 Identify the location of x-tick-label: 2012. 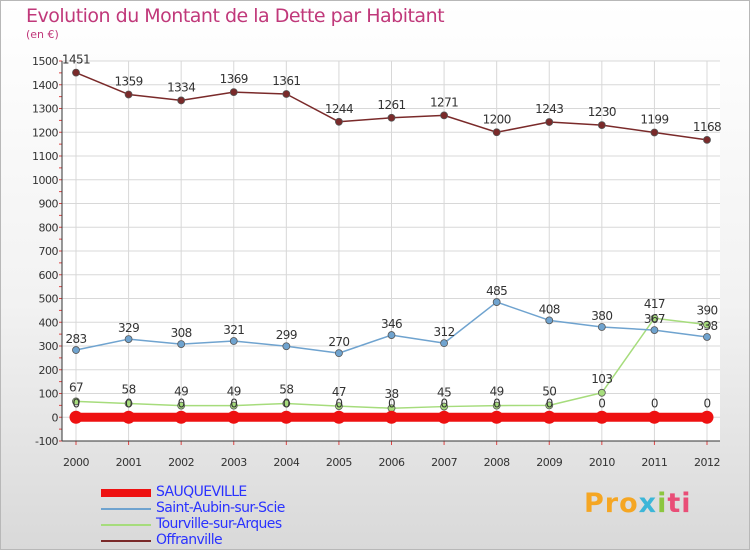
(707, 462).